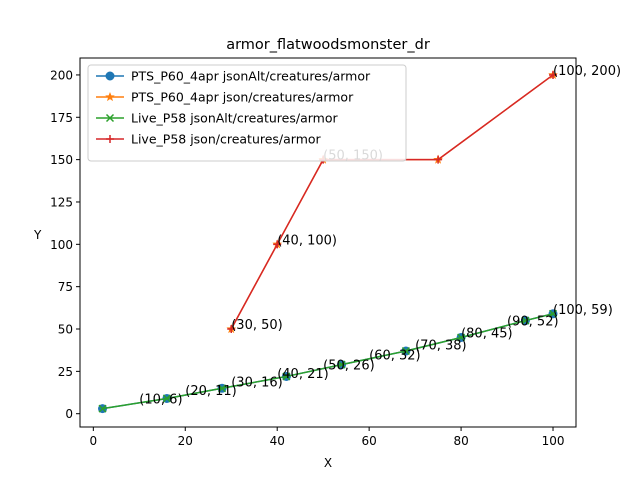  Describe the element at coordinates (328, 463) in the screenshot. I see `x-axis-label: X` at that location.